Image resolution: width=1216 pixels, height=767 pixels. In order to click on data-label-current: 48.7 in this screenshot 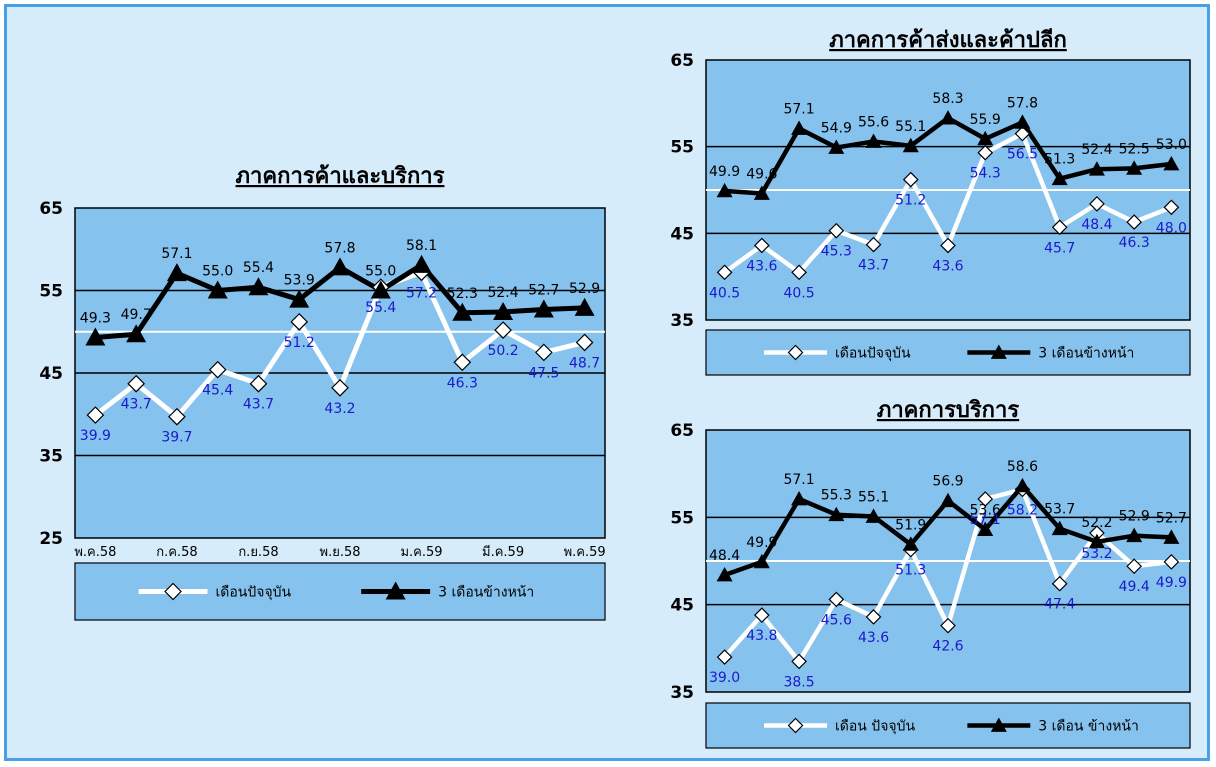, I will do `click(584, 363)`.